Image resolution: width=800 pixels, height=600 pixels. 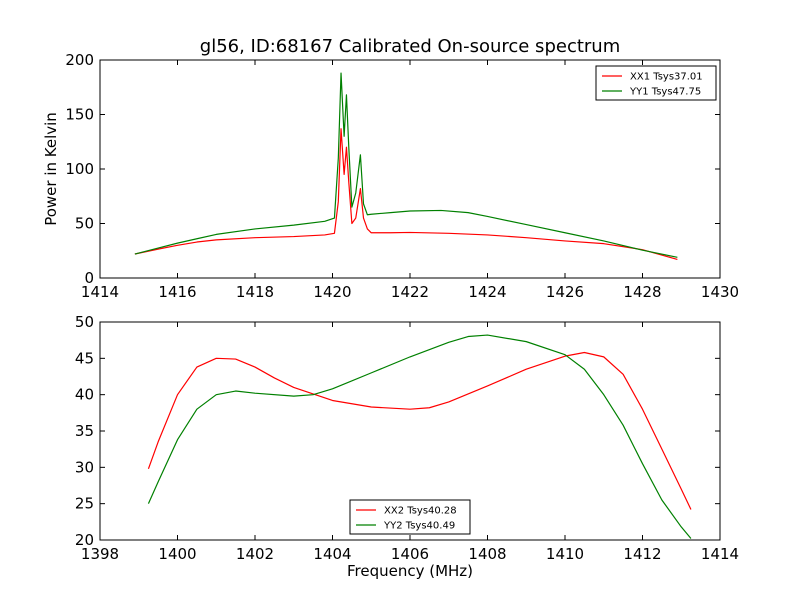 I want to click on x-tick-label: 1430, so click(x=720, y=292).